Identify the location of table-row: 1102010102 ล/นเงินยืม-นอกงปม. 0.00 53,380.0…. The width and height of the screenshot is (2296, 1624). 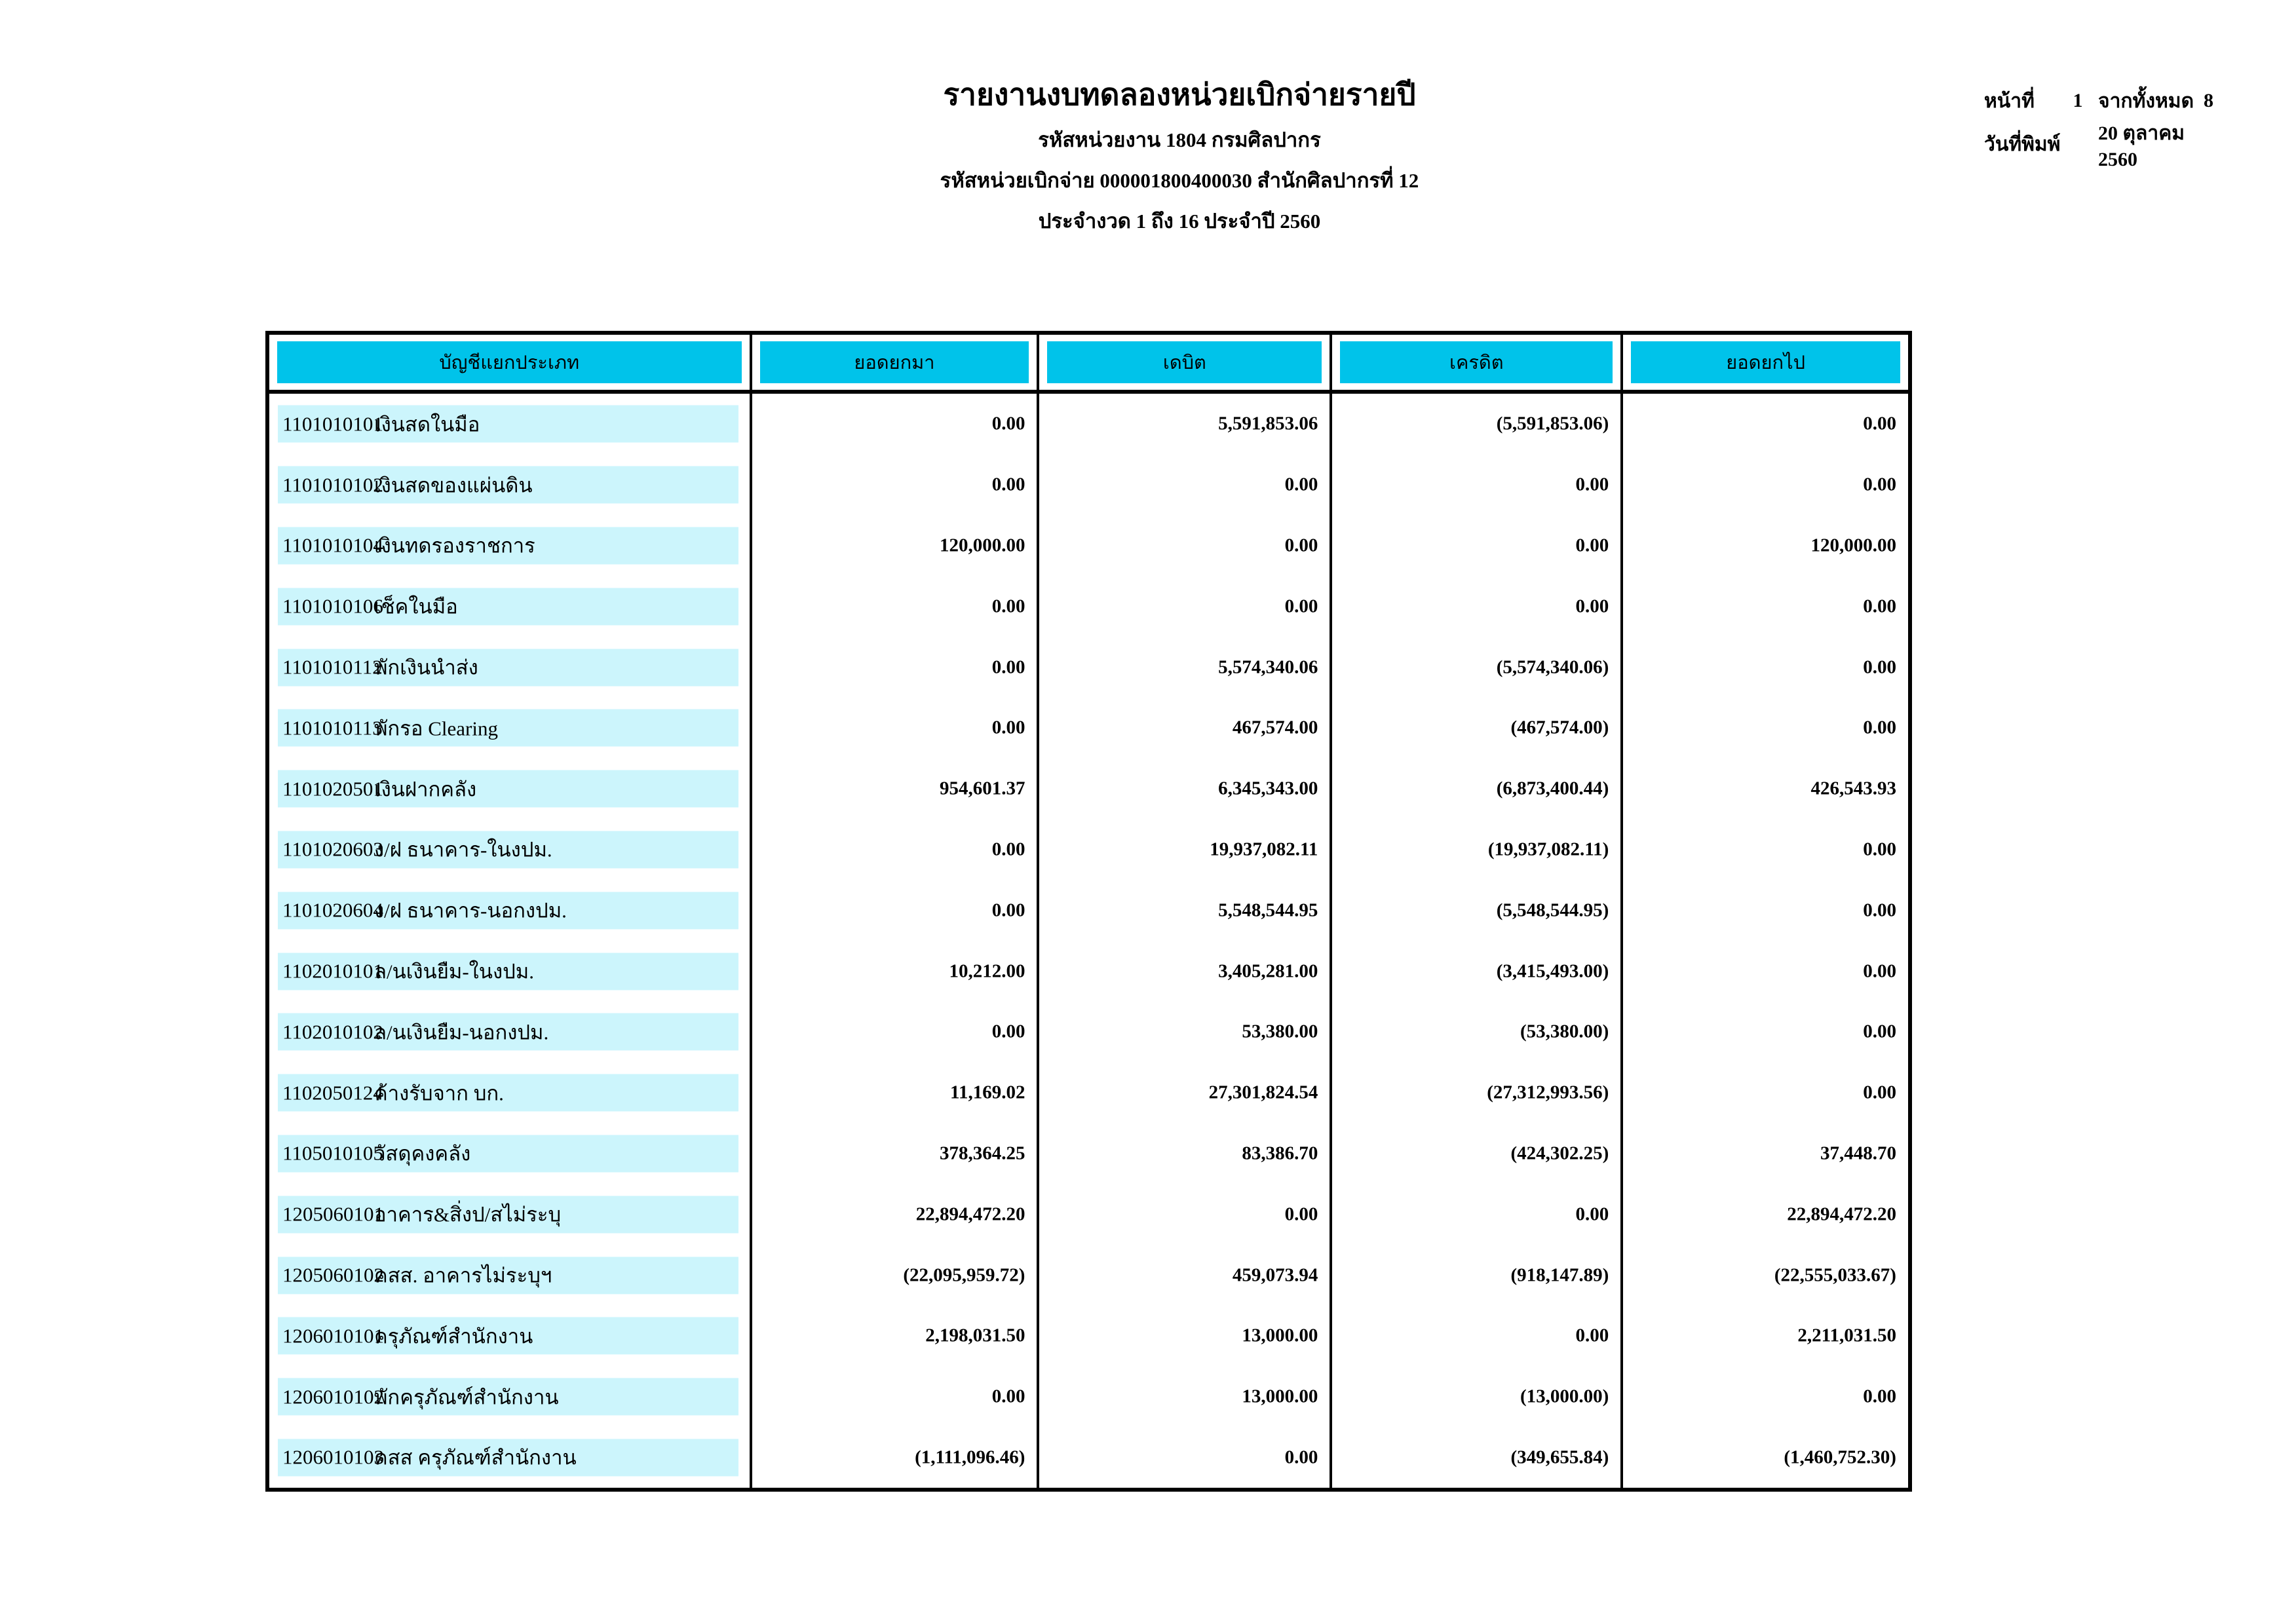
(1088, 1032).